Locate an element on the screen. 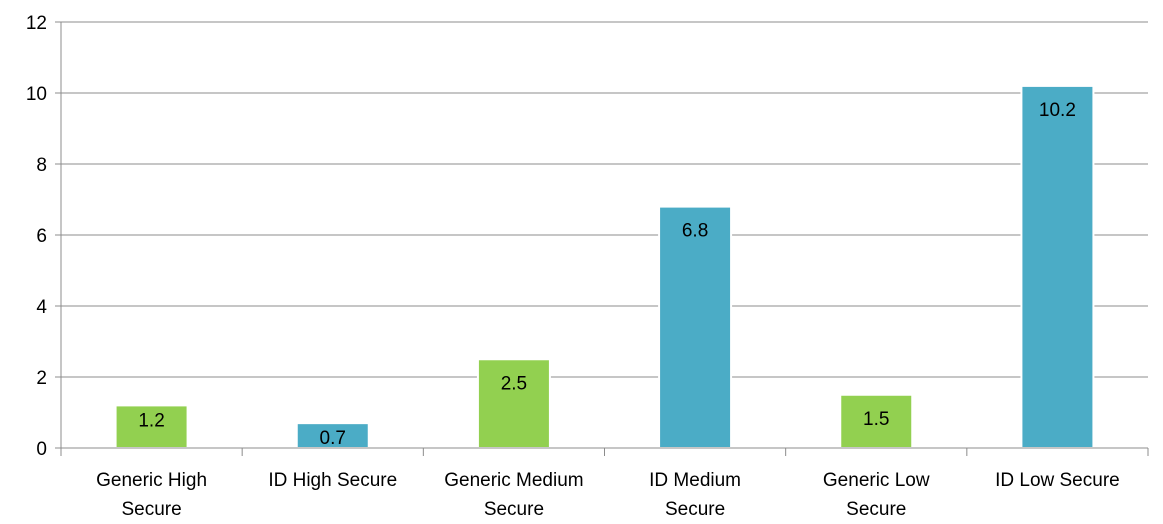 Image resolution: width=1163 pixels, height=524 pixels. category-label-line: ID Medium is located at coordinates (695, 480).